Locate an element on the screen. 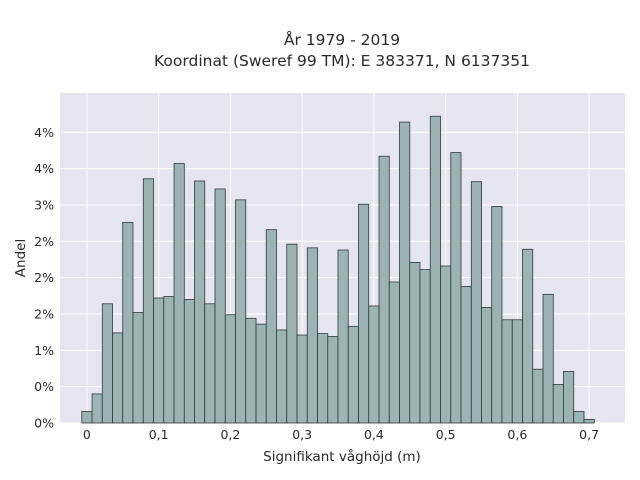  x-tick-label: 0,4 is located at coordinates (374, 434).